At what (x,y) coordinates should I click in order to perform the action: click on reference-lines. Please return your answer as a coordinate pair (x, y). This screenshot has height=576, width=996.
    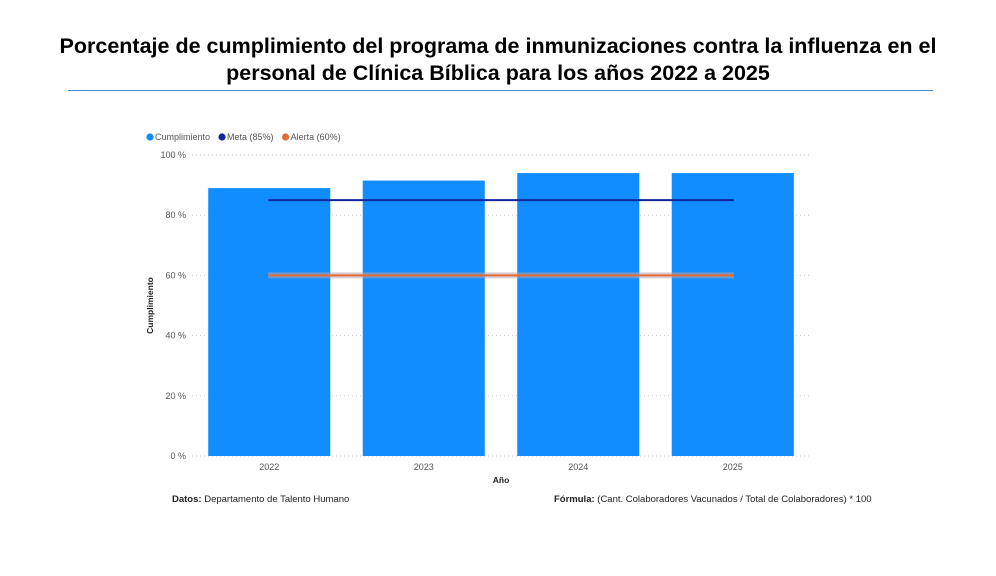
    Looking at the image, I should click on (501, 239).